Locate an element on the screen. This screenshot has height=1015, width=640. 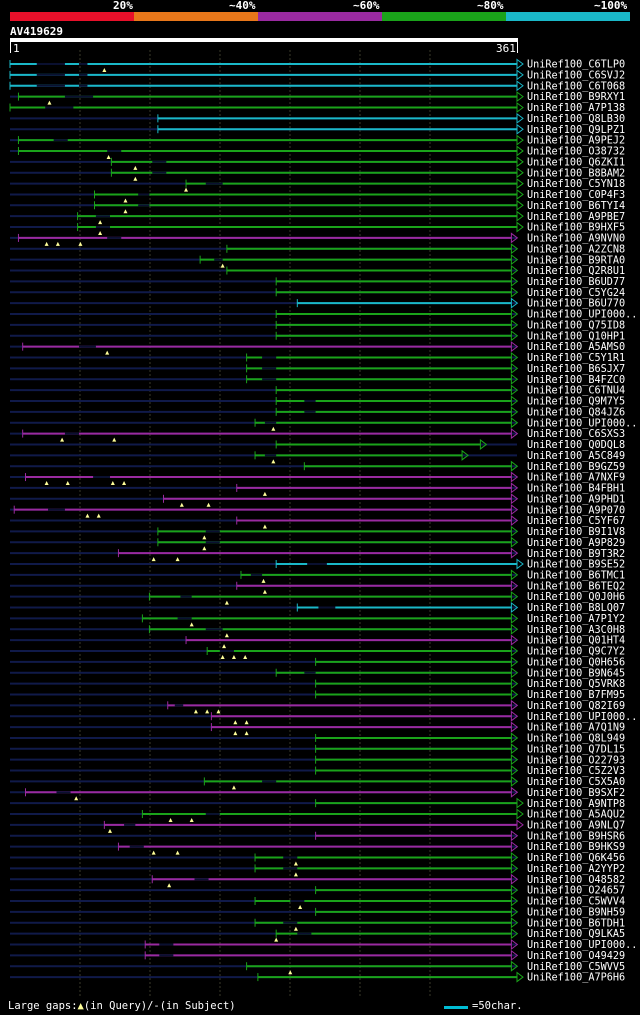
hit-label: UniRef100_Q6K456 is located at coordinates (576, 858).